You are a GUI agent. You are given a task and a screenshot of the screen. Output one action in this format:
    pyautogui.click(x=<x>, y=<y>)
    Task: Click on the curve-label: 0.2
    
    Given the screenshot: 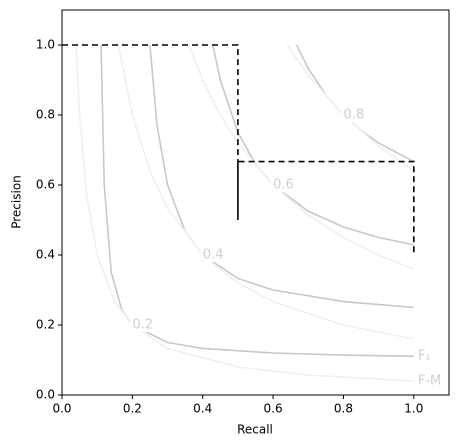 What is the action you would take?
    pyautogui.click(x=142, y=325)
    